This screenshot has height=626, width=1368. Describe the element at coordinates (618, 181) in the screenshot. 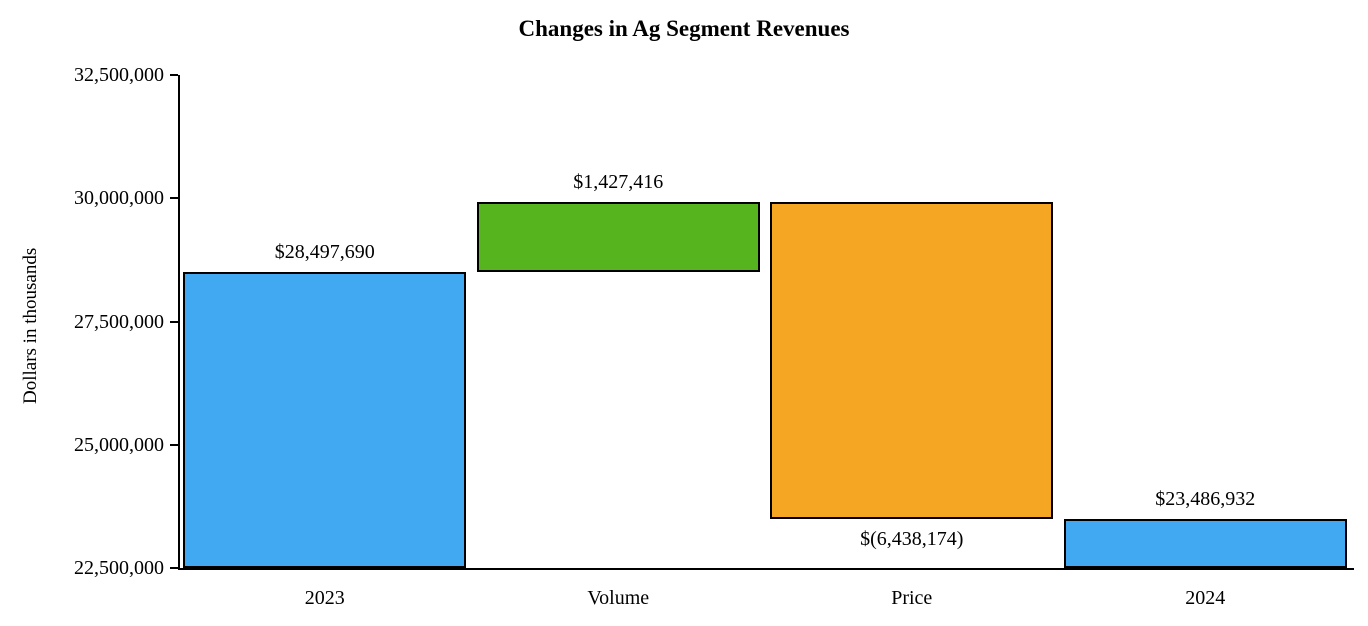

I see `bar-value-label: $1,427,416` at that location.